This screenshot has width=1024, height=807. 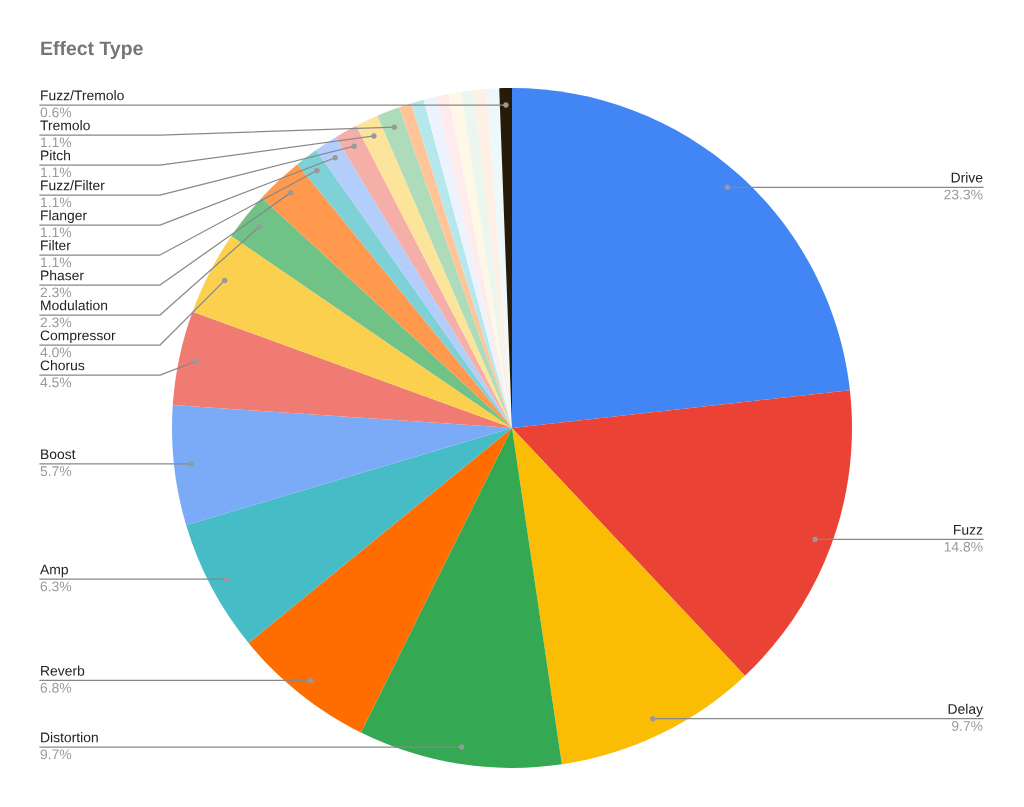 What do you see at coordinates (74, 305) in the screenshot?
I see `slice-label: Modulation` at bounding box center [74, 305].